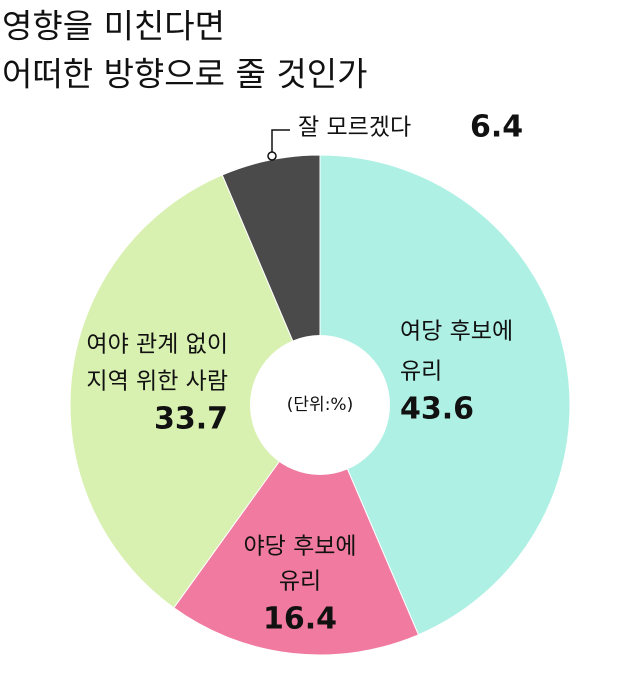 This screenshot has height=688, width=640. Describe the element at coordinates (280, 142) in the screenshot. I see `leader-line` at that location.